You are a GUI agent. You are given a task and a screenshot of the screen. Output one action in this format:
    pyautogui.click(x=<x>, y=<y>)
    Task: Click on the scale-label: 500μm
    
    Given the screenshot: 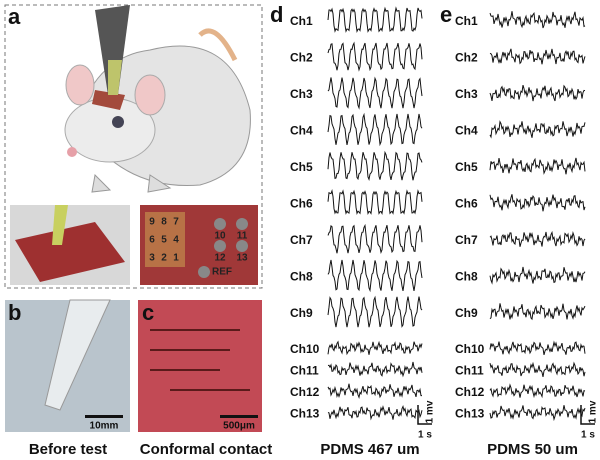 What is the action you would take?
    pyautogui.click(x=239, y=426)
    